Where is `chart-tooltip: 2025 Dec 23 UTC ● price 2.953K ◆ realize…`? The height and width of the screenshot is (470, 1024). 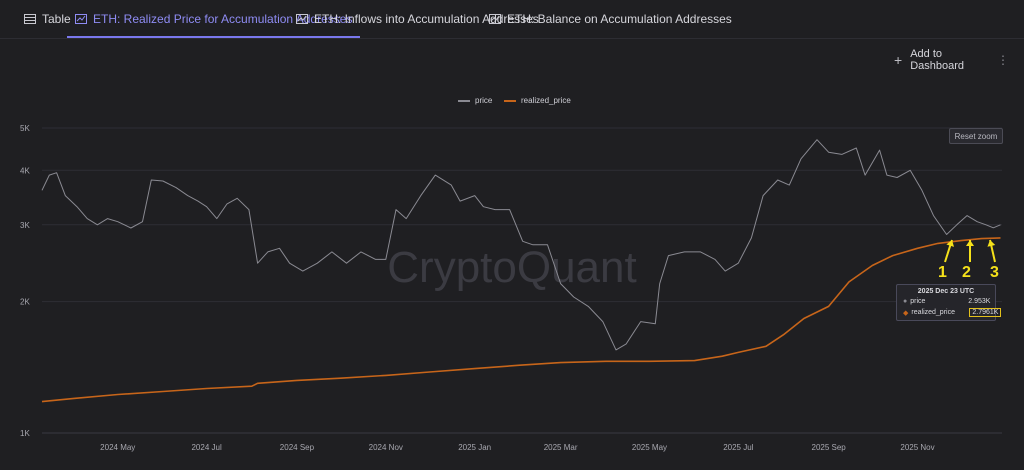 chart-tooltip: 2025 Dec 23 UTC ● price 2.953K ◆ realize… is located at coordinates (949, 302).